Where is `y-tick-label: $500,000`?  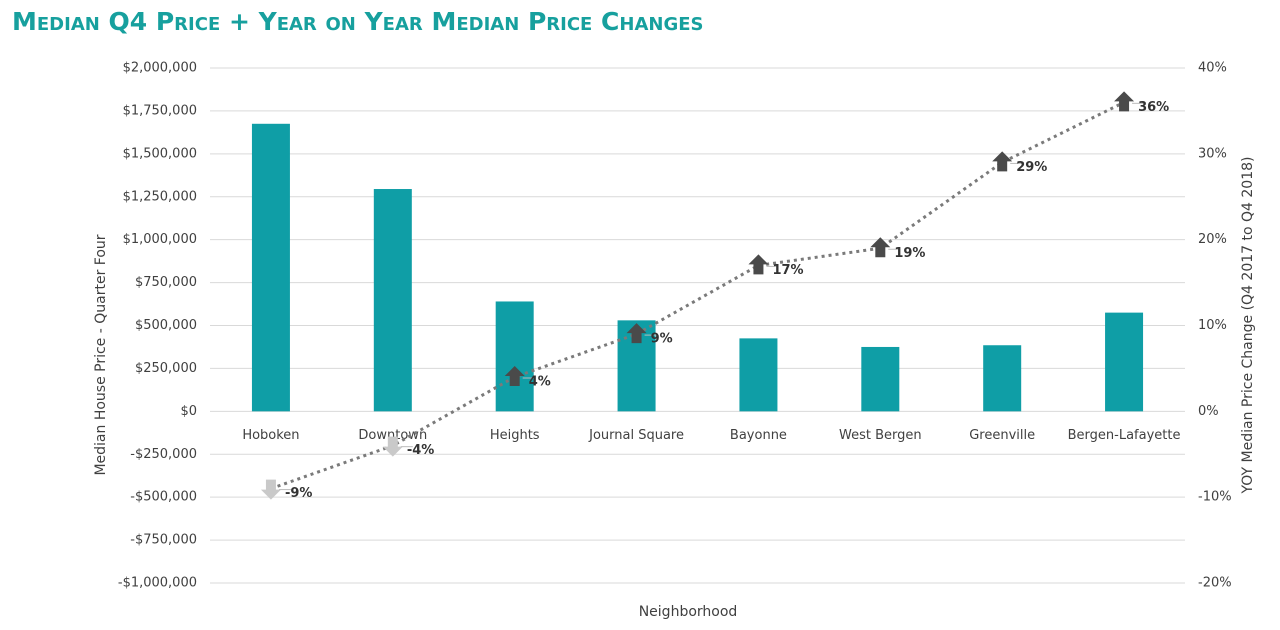 y-tick-label: $500,000 is located at coordinates (166, 325).